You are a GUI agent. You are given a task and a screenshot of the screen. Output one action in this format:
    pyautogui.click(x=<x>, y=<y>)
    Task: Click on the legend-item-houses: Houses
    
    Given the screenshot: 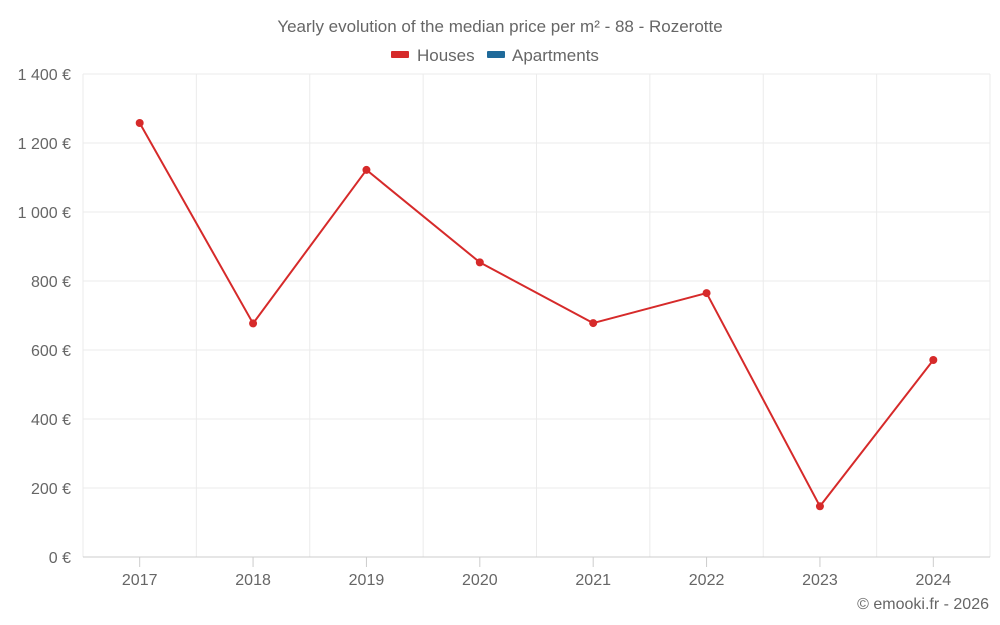 What is the action you would take?
    pyautogui.click(x=433, y=55)
    